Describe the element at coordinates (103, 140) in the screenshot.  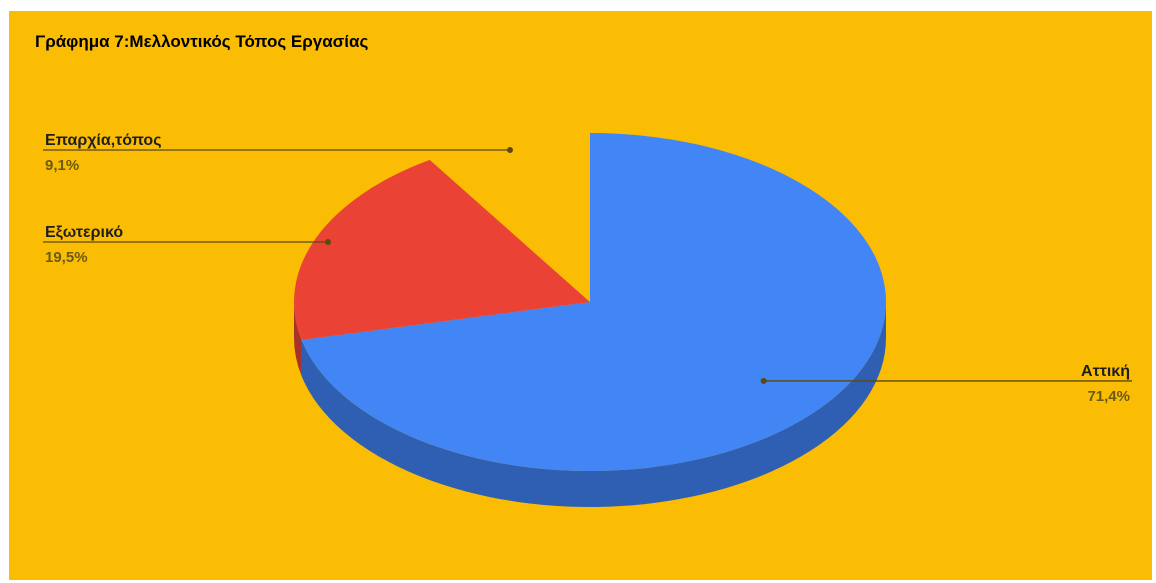
I see `slice-label-2: Επαρχία,τόπος` at that location.